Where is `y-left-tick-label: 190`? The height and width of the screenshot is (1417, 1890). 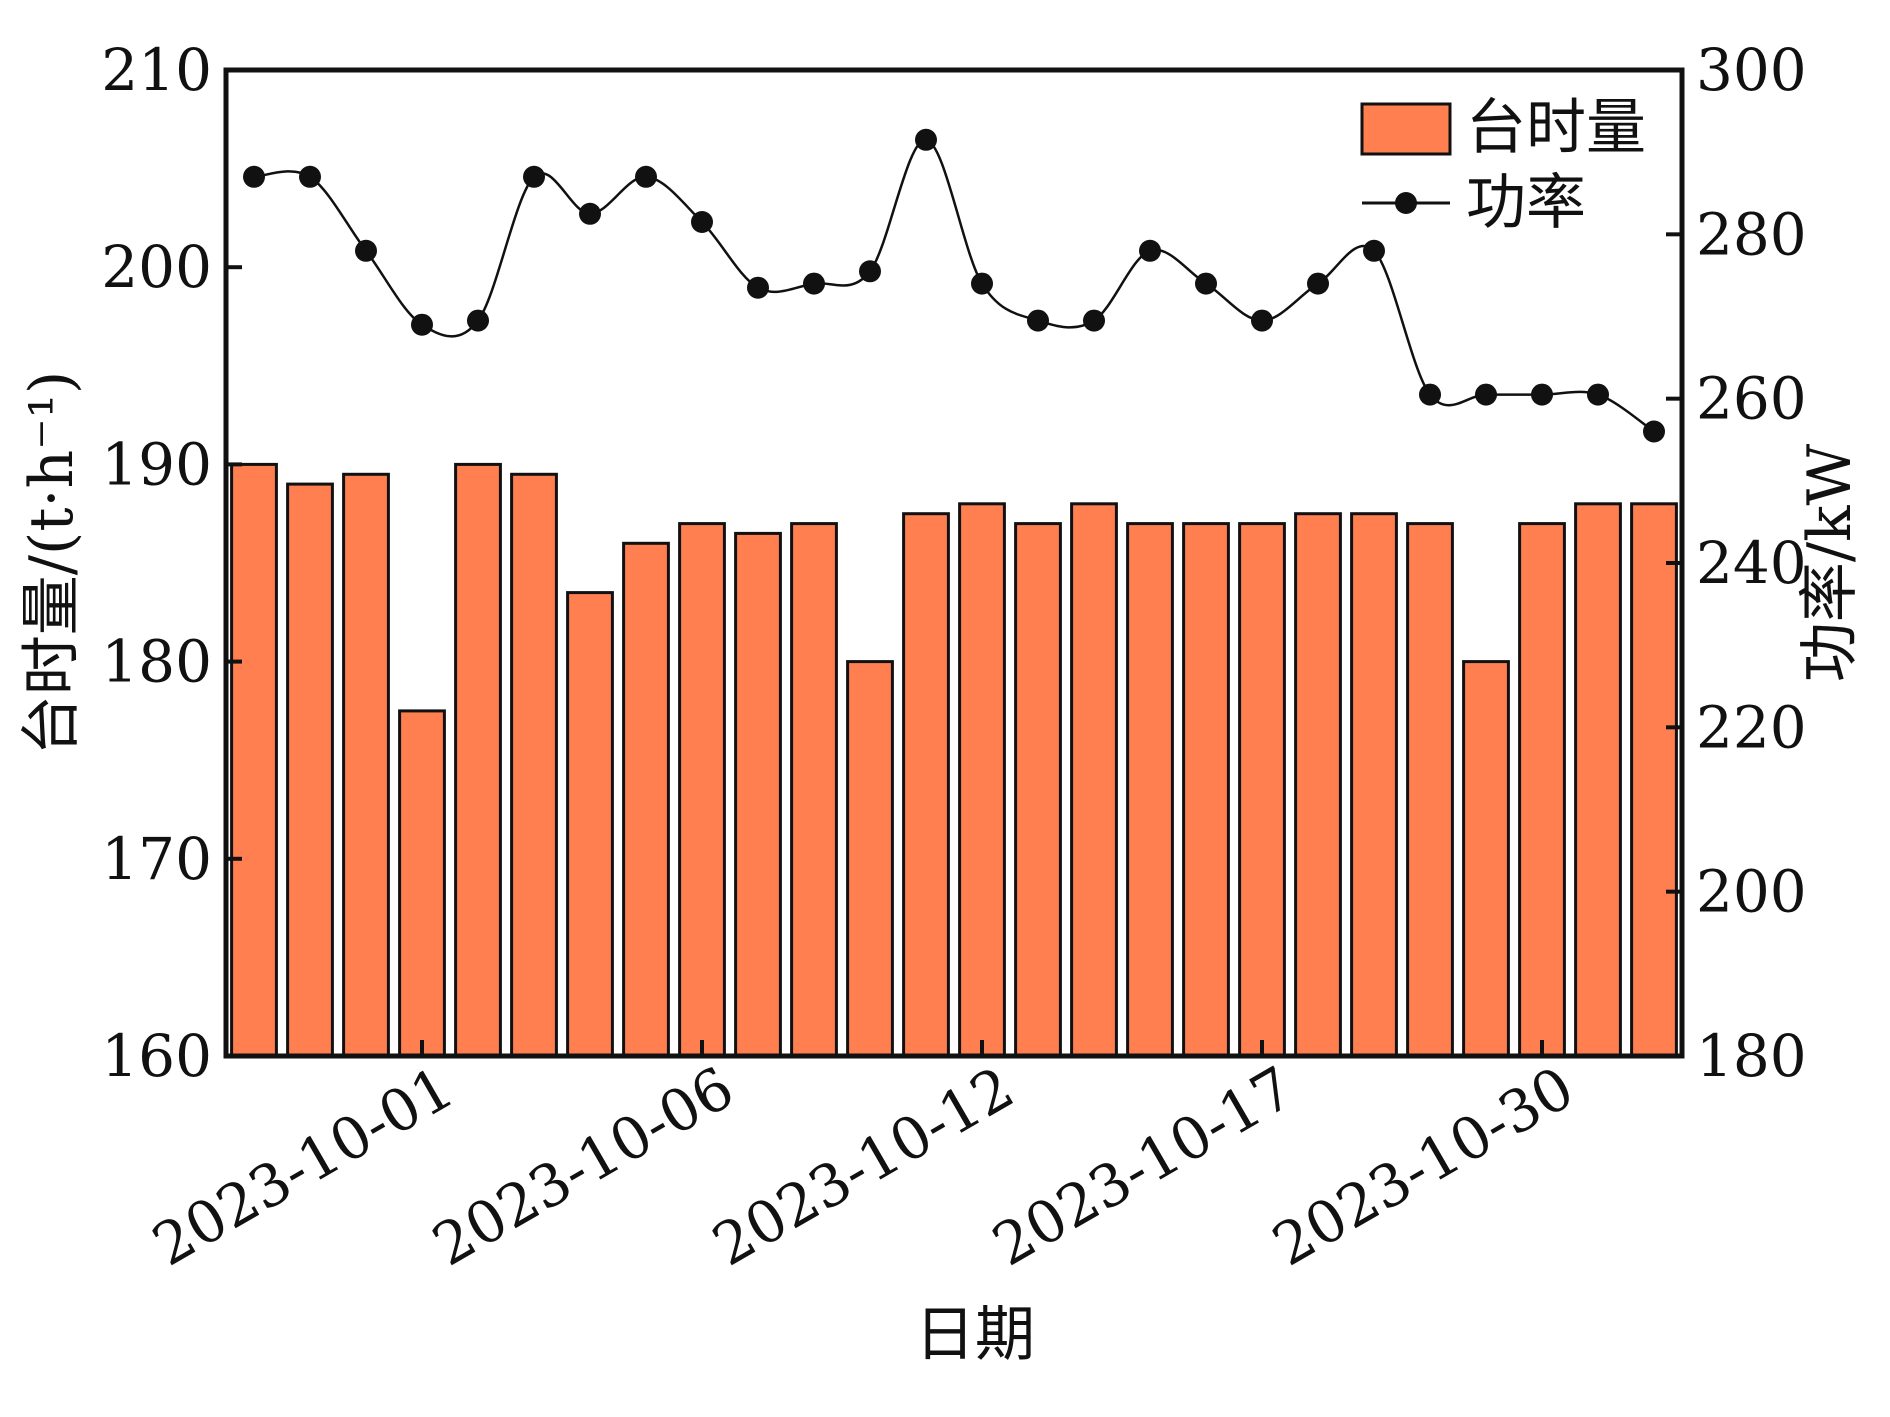 y-left-tick-label: 190 is located at coordinates (156, 464).